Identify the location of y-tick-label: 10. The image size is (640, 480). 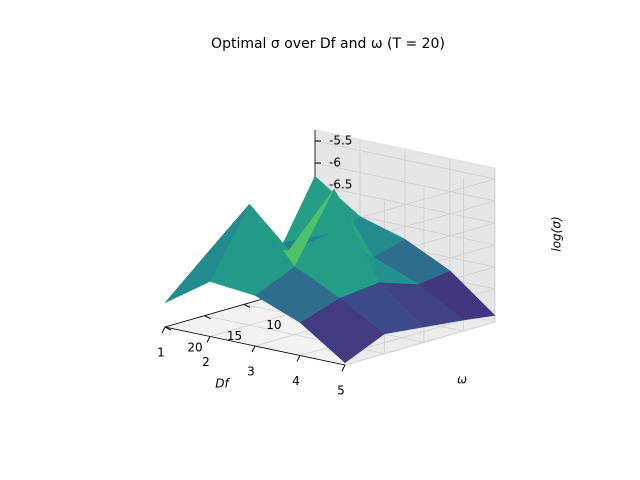
(273, 325).